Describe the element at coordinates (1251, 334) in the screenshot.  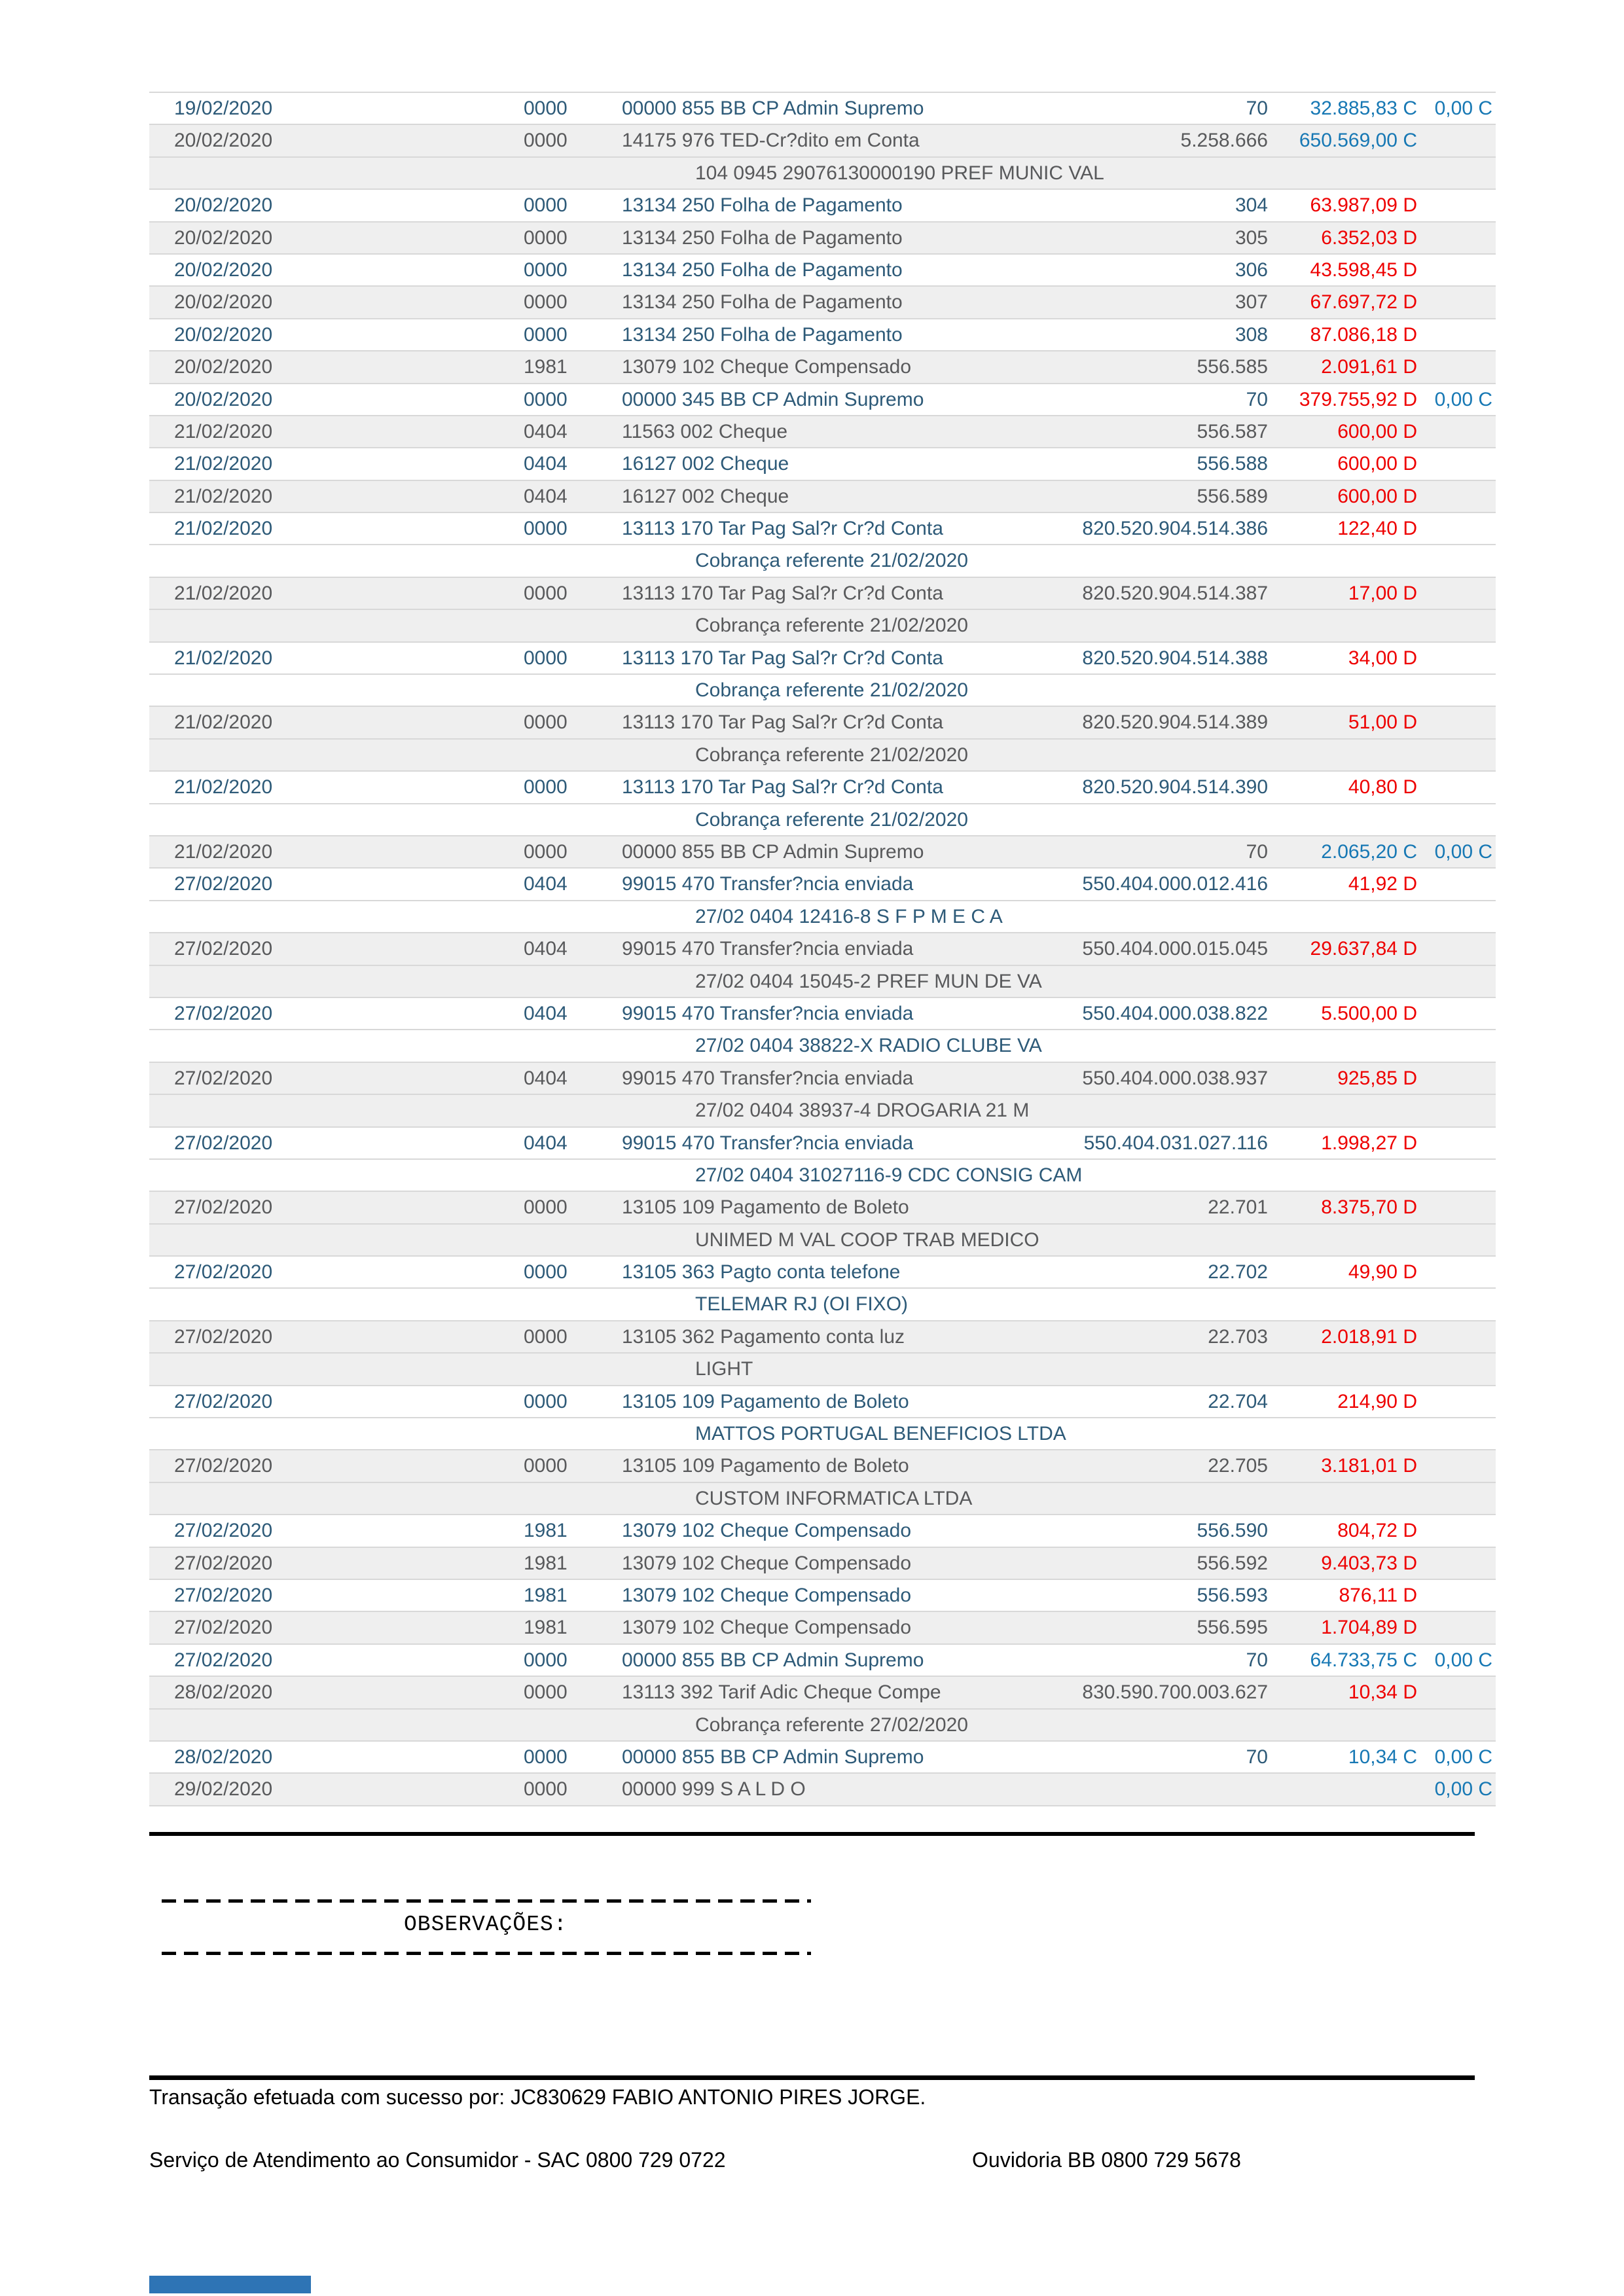
I see `document-cell: 308` at that location.